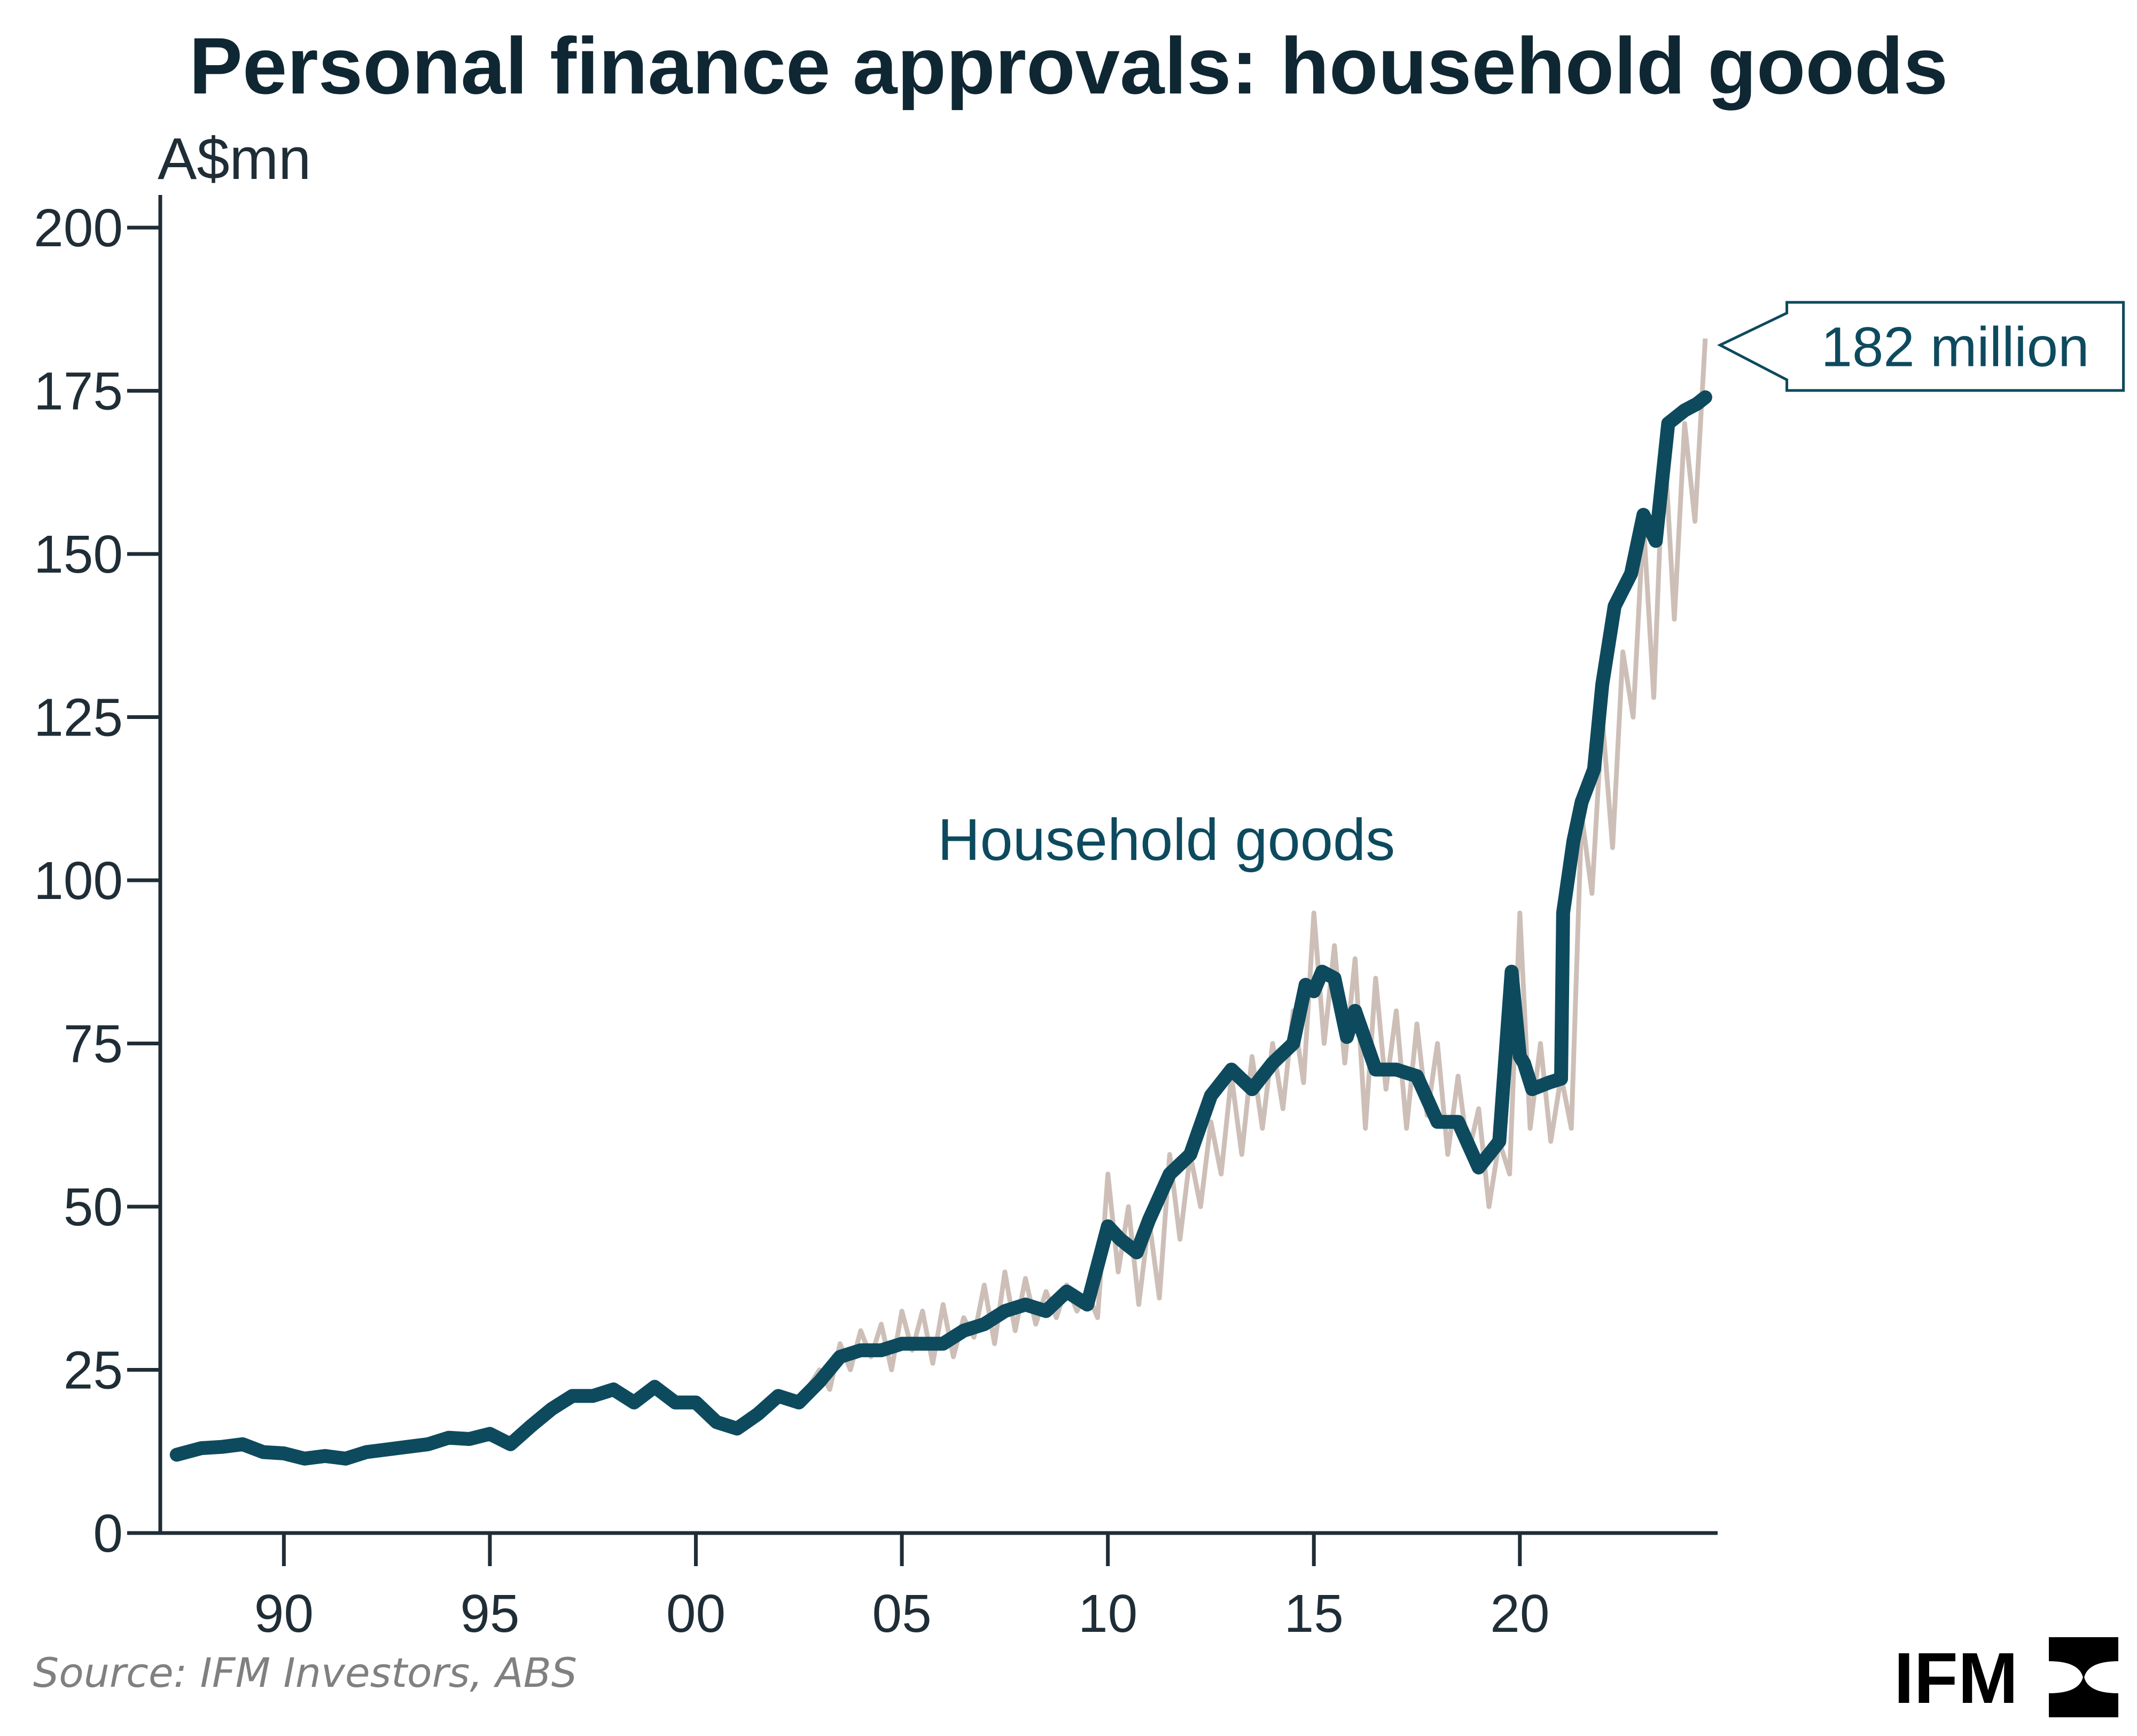 The height and width of the screenshot is (1736, 2137). I want to click on y-tick-label-150: 150, so click(78, 555).